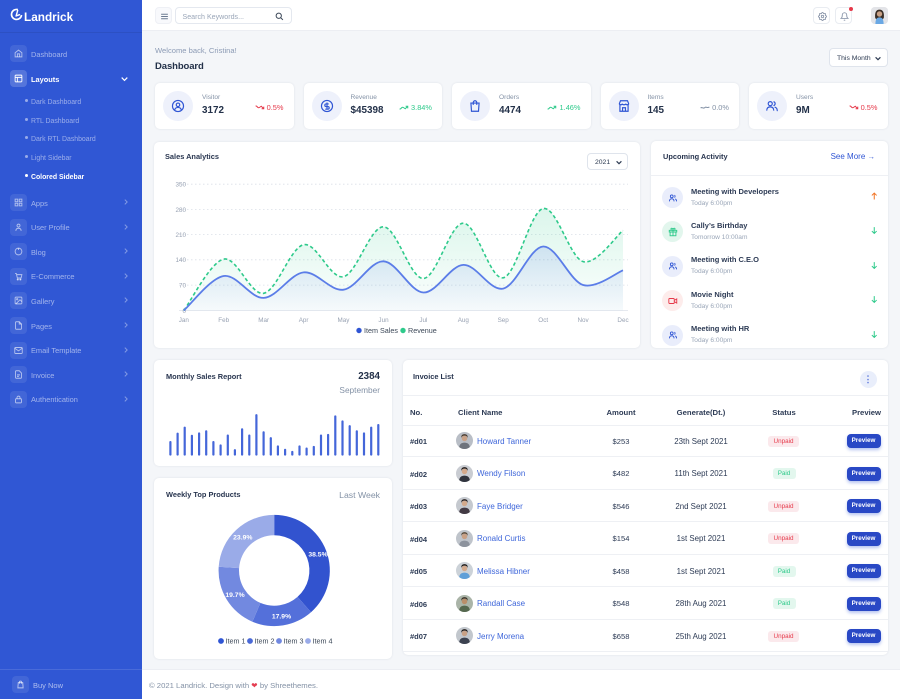  Describe the element at coordinates (242, 537) in the screenshot. I see `svg-text: 23.9%` at that location.